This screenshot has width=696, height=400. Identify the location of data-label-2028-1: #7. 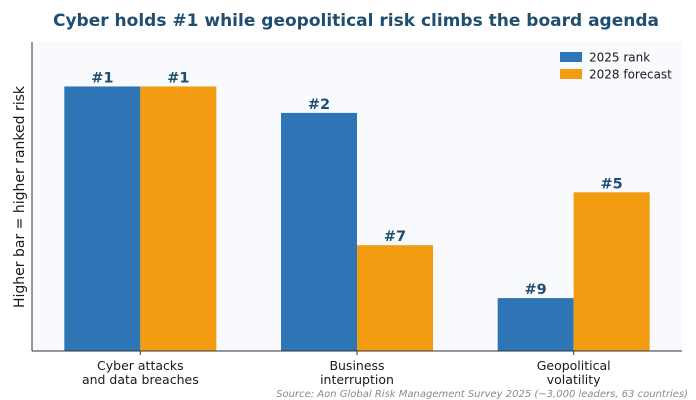
(395, 237).